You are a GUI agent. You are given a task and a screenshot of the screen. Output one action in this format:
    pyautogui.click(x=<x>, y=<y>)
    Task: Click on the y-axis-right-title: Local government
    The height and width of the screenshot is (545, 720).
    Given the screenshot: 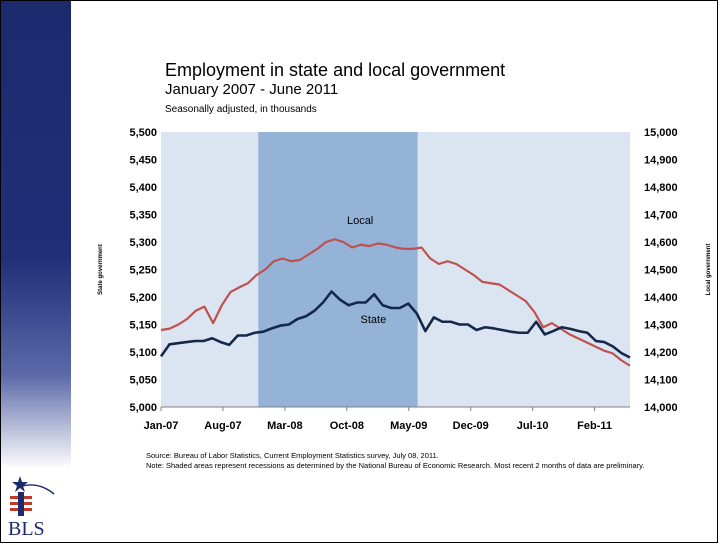 What is the action you would take?
    pyautogui.click(x=709, y=270)
    